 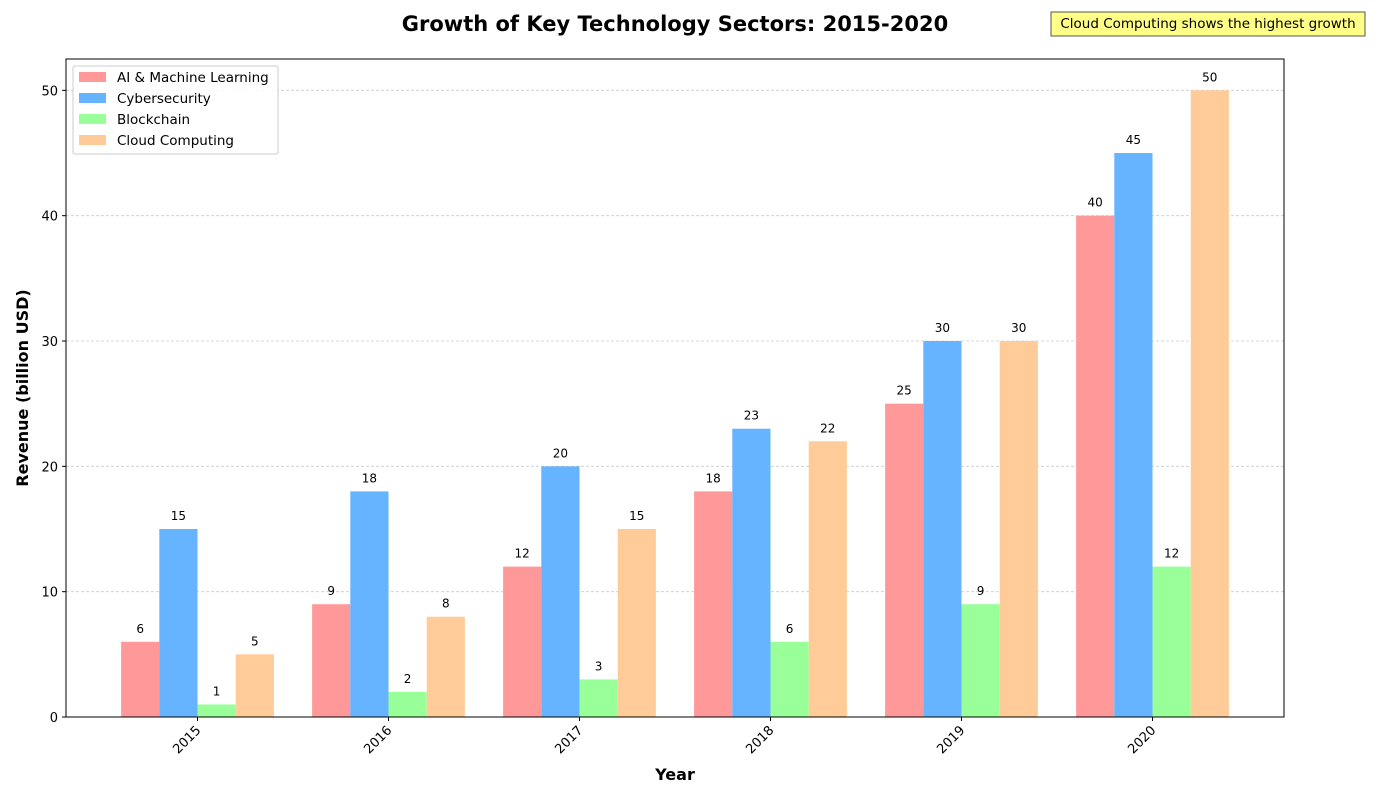 What do you see at coordinates (217, 691) in the screenshot?
I see `data-label: 1` at bounding box center [217, 691].